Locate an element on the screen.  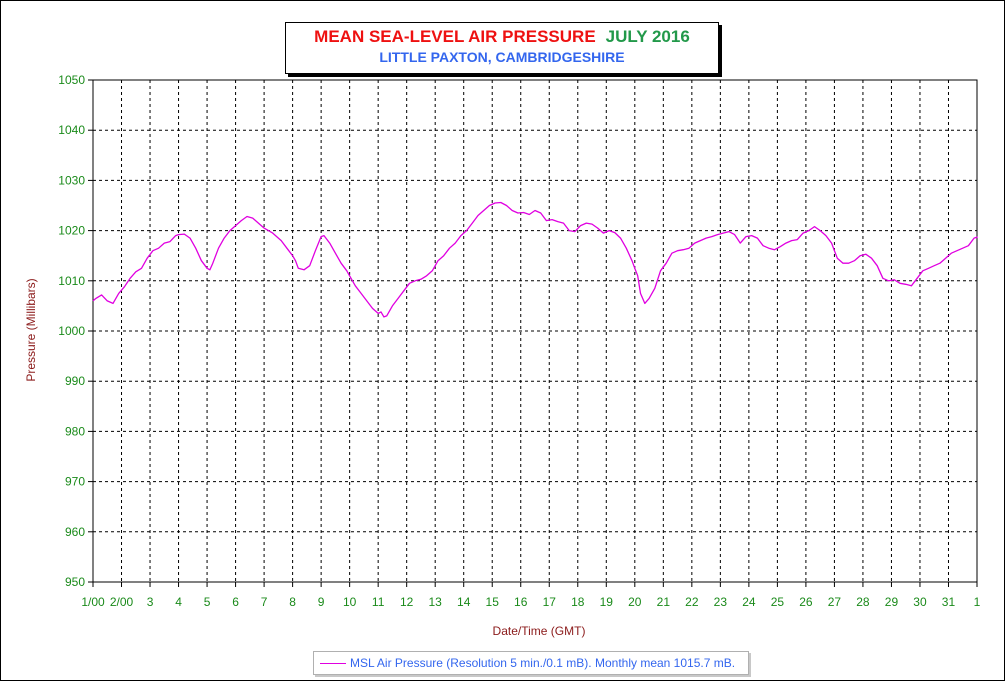
y-tick-label: 1000 is located at coordinates (71, 331).